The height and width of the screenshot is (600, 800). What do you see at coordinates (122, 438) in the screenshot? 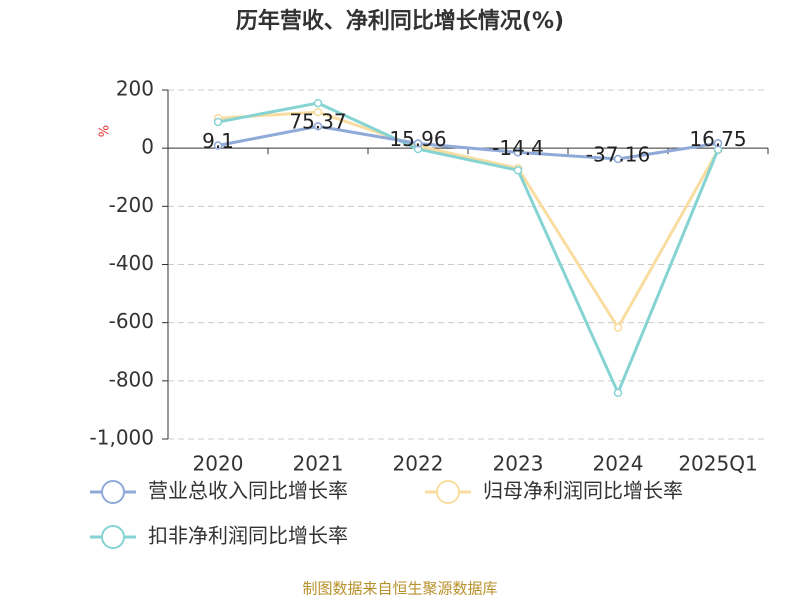
I see `y-tick-label: -1,000` at bounding box center [122, 438].